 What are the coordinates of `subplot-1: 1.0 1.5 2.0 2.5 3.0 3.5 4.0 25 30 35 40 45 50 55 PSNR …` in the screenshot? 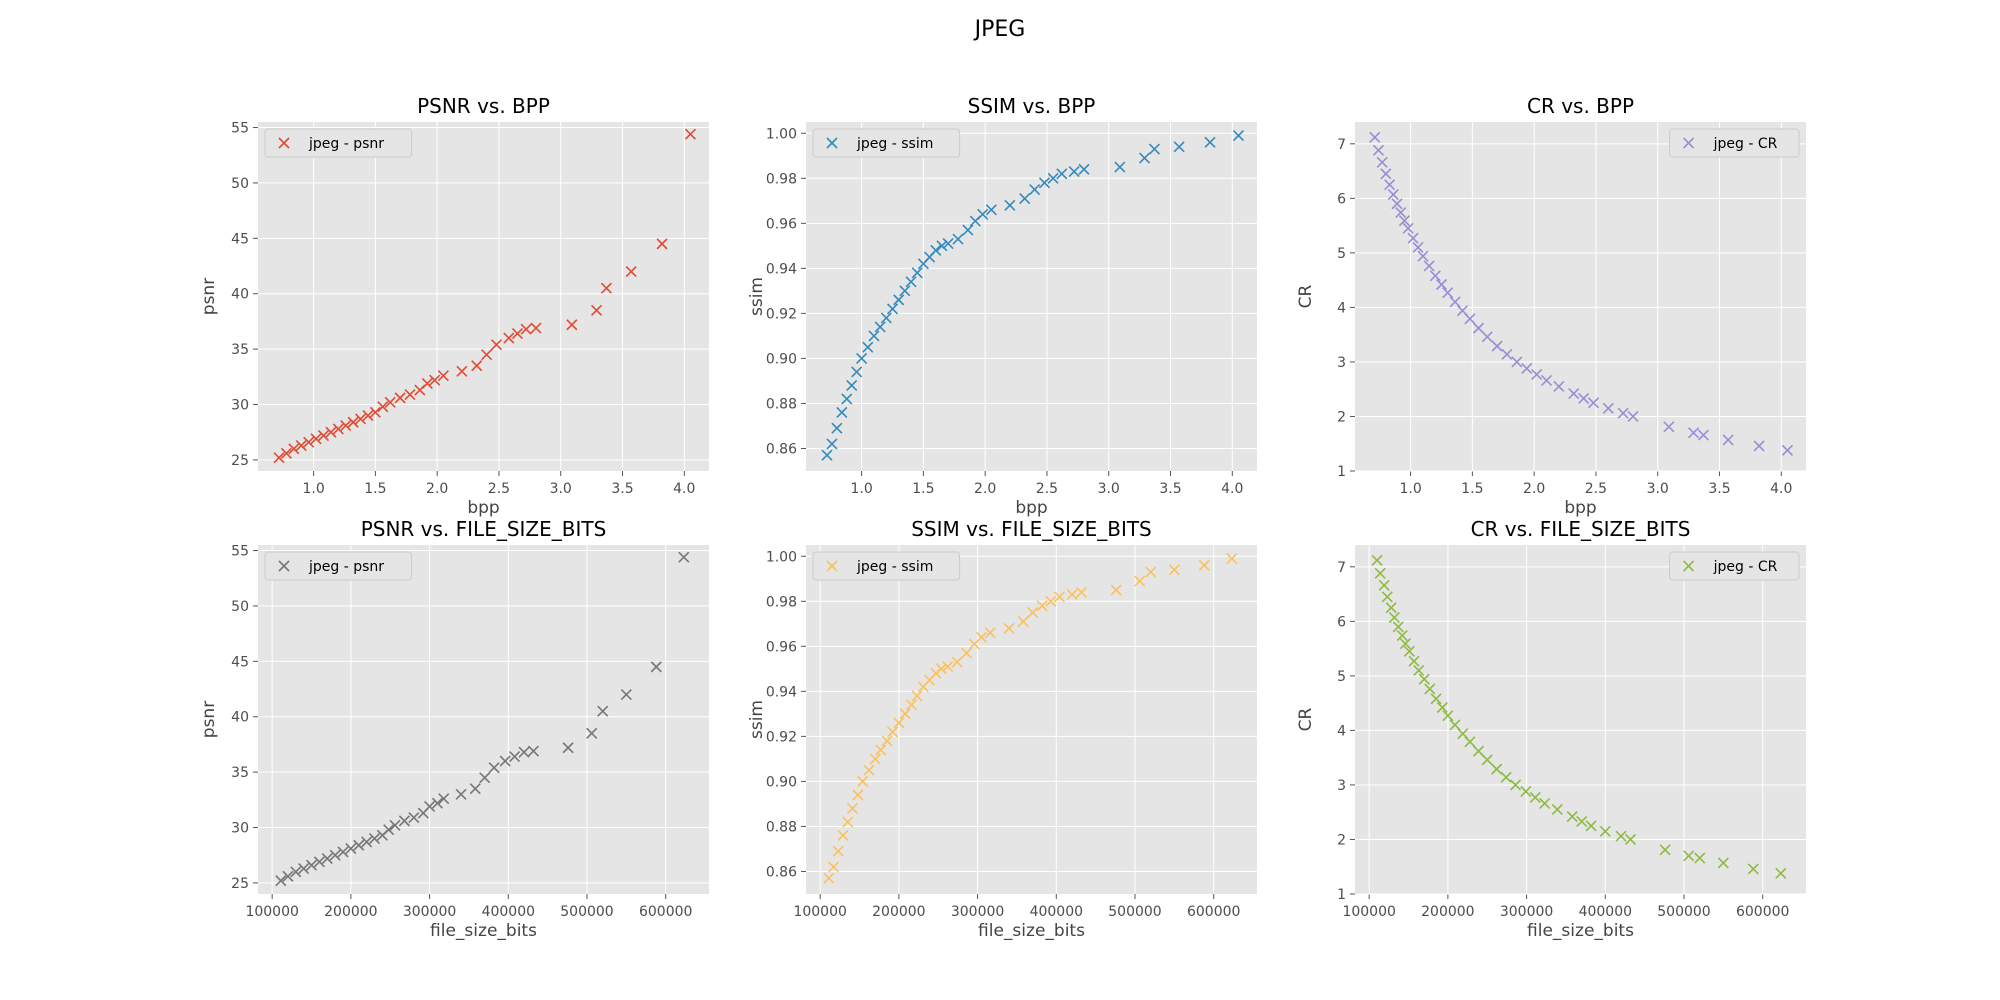 It's located at (454, 306).